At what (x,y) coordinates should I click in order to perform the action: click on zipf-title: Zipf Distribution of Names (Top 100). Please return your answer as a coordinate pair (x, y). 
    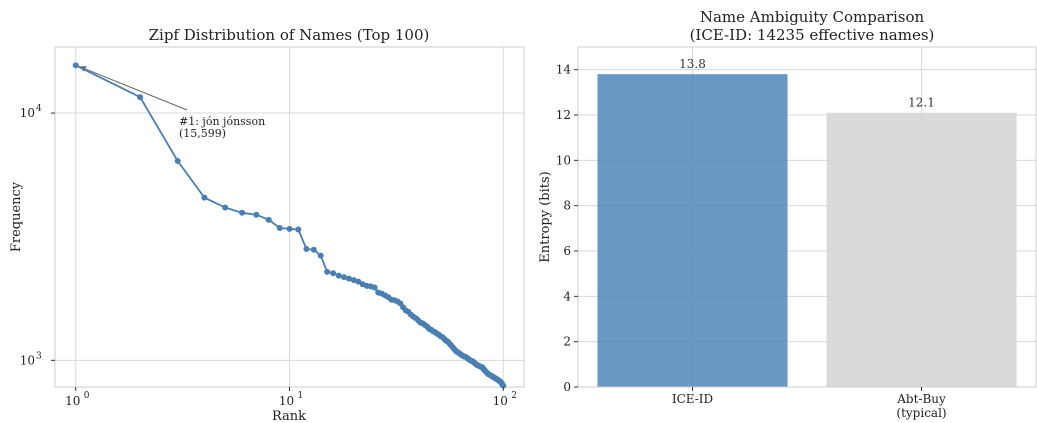
    Looking at the image, I should click on (289, 35).